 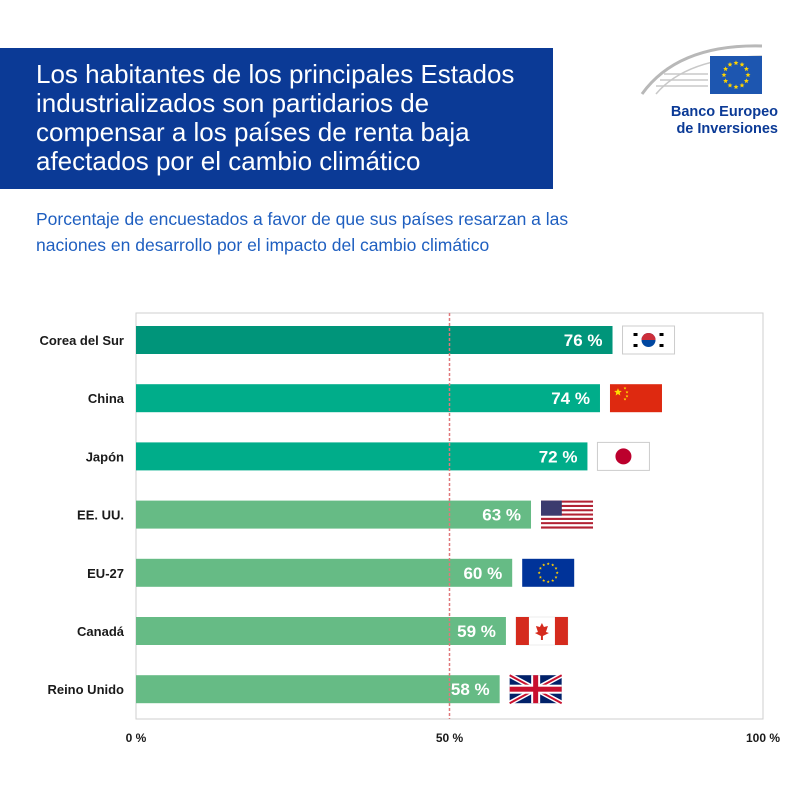 I want to click on usa-flag-icon, so click(x=567, y=514).